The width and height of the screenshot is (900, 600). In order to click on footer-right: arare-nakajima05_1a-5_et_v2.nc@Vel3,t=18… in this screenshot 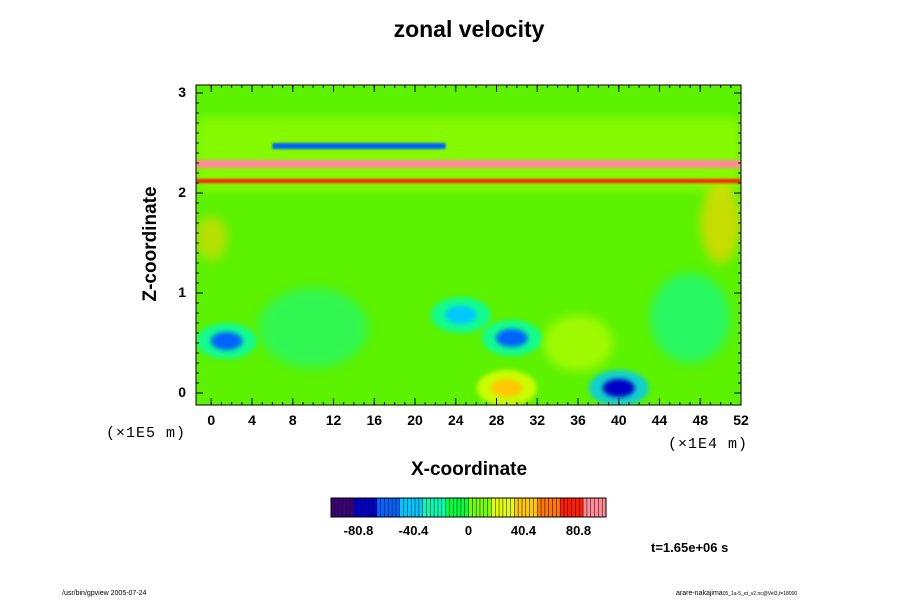, I will do `click(736, 593)`.